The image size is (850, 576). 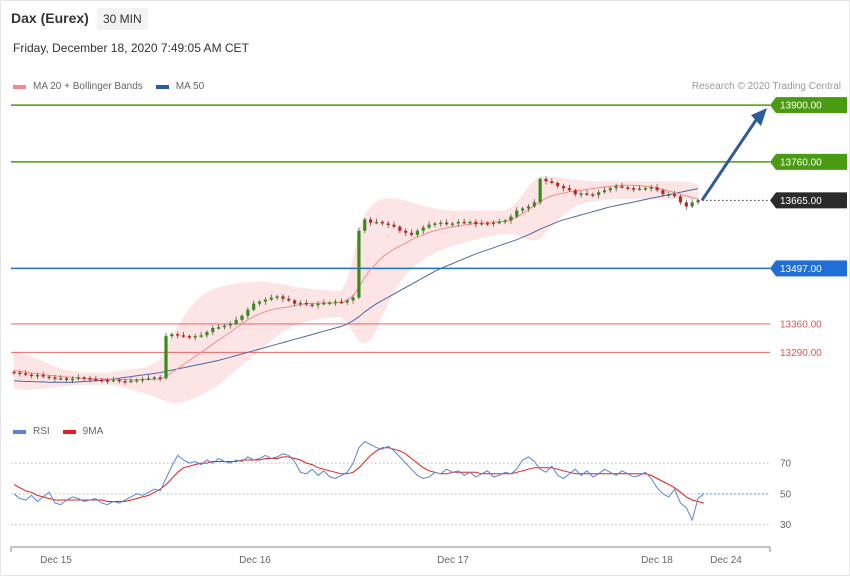 I want to click on x-tick-label-3: Dec 18, so click(x=657, y=560).